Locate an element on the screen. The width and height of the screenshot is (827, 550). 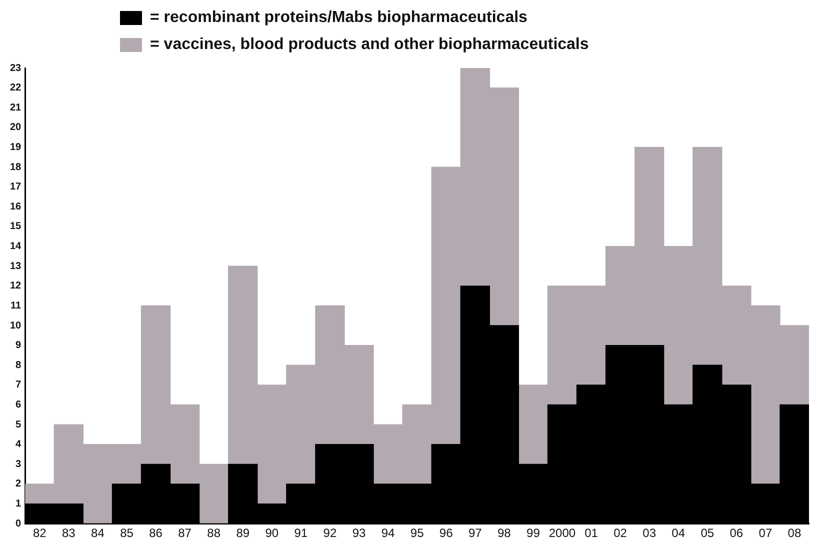
x-tick-label: 83 is located at coordinates (69, 533).